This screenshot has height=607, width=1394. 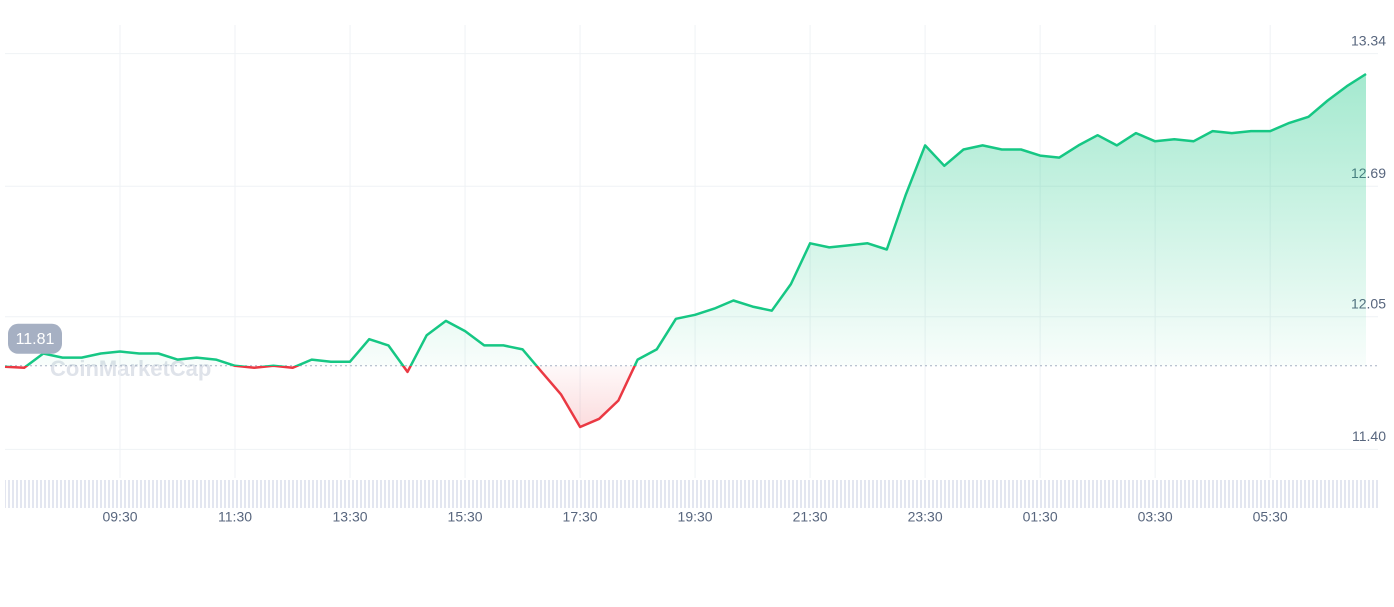 What do you see at coordinates (691, 494) in the screenshot?
I see `volume-band` at bounding box center [691, 494].